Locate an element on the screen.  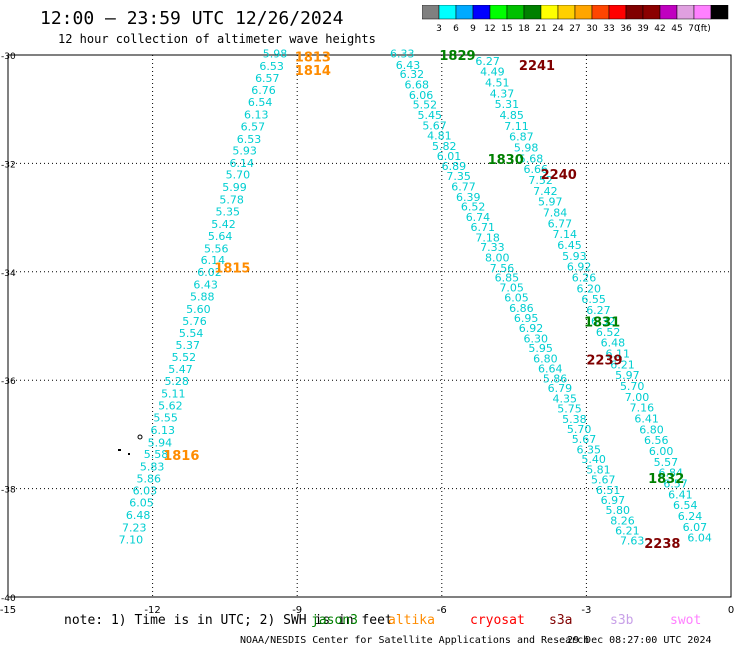
wave-height-value: 6.33 is located at coordinates (402, 54).